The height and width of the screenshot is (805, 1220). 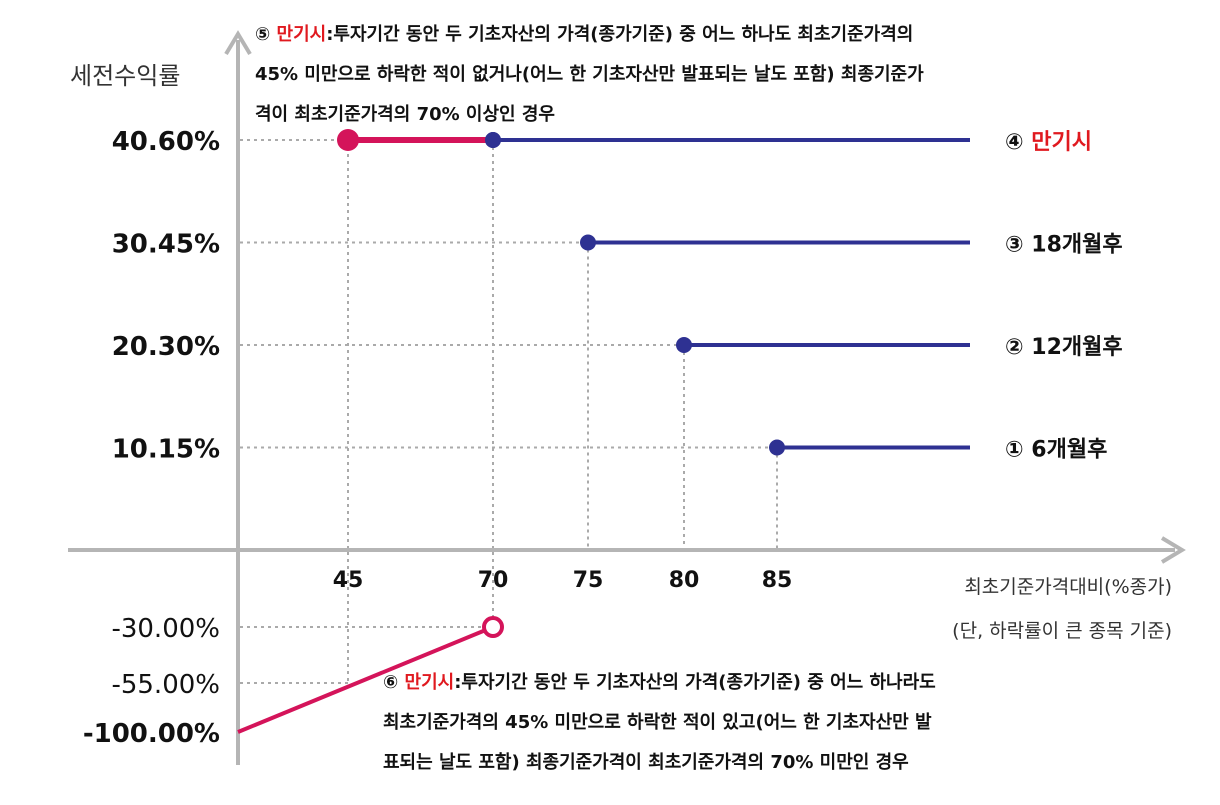 I want to click on maturity-gain-point, so click(x=348, y=140).